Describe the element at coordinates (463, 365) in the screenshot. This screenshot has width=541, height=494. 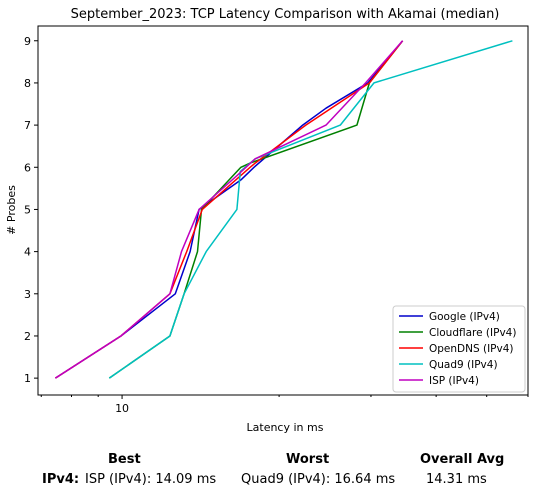
I see `legend-entry: Quad9 (IPv4)` at that location.